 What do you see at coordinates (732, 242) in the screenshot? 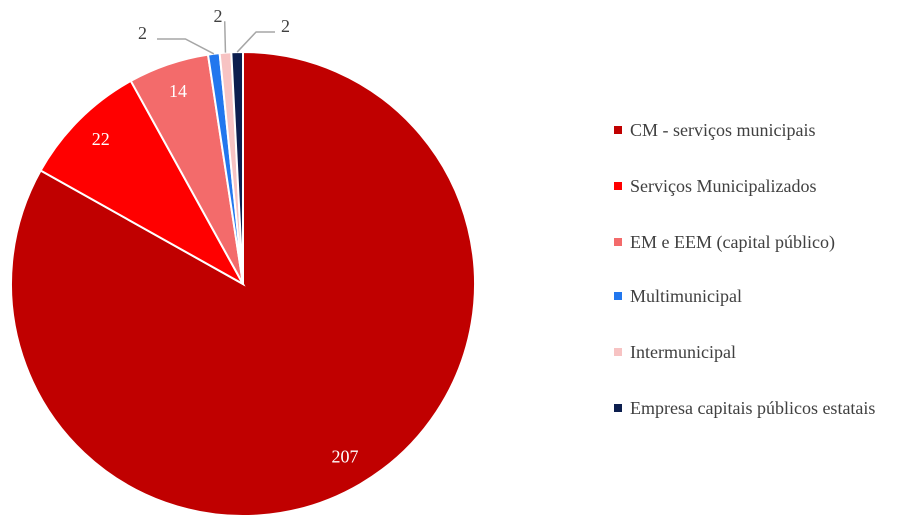
I see `legend-label: EM e EEM (capital público)` at bounding box center [732, 242].